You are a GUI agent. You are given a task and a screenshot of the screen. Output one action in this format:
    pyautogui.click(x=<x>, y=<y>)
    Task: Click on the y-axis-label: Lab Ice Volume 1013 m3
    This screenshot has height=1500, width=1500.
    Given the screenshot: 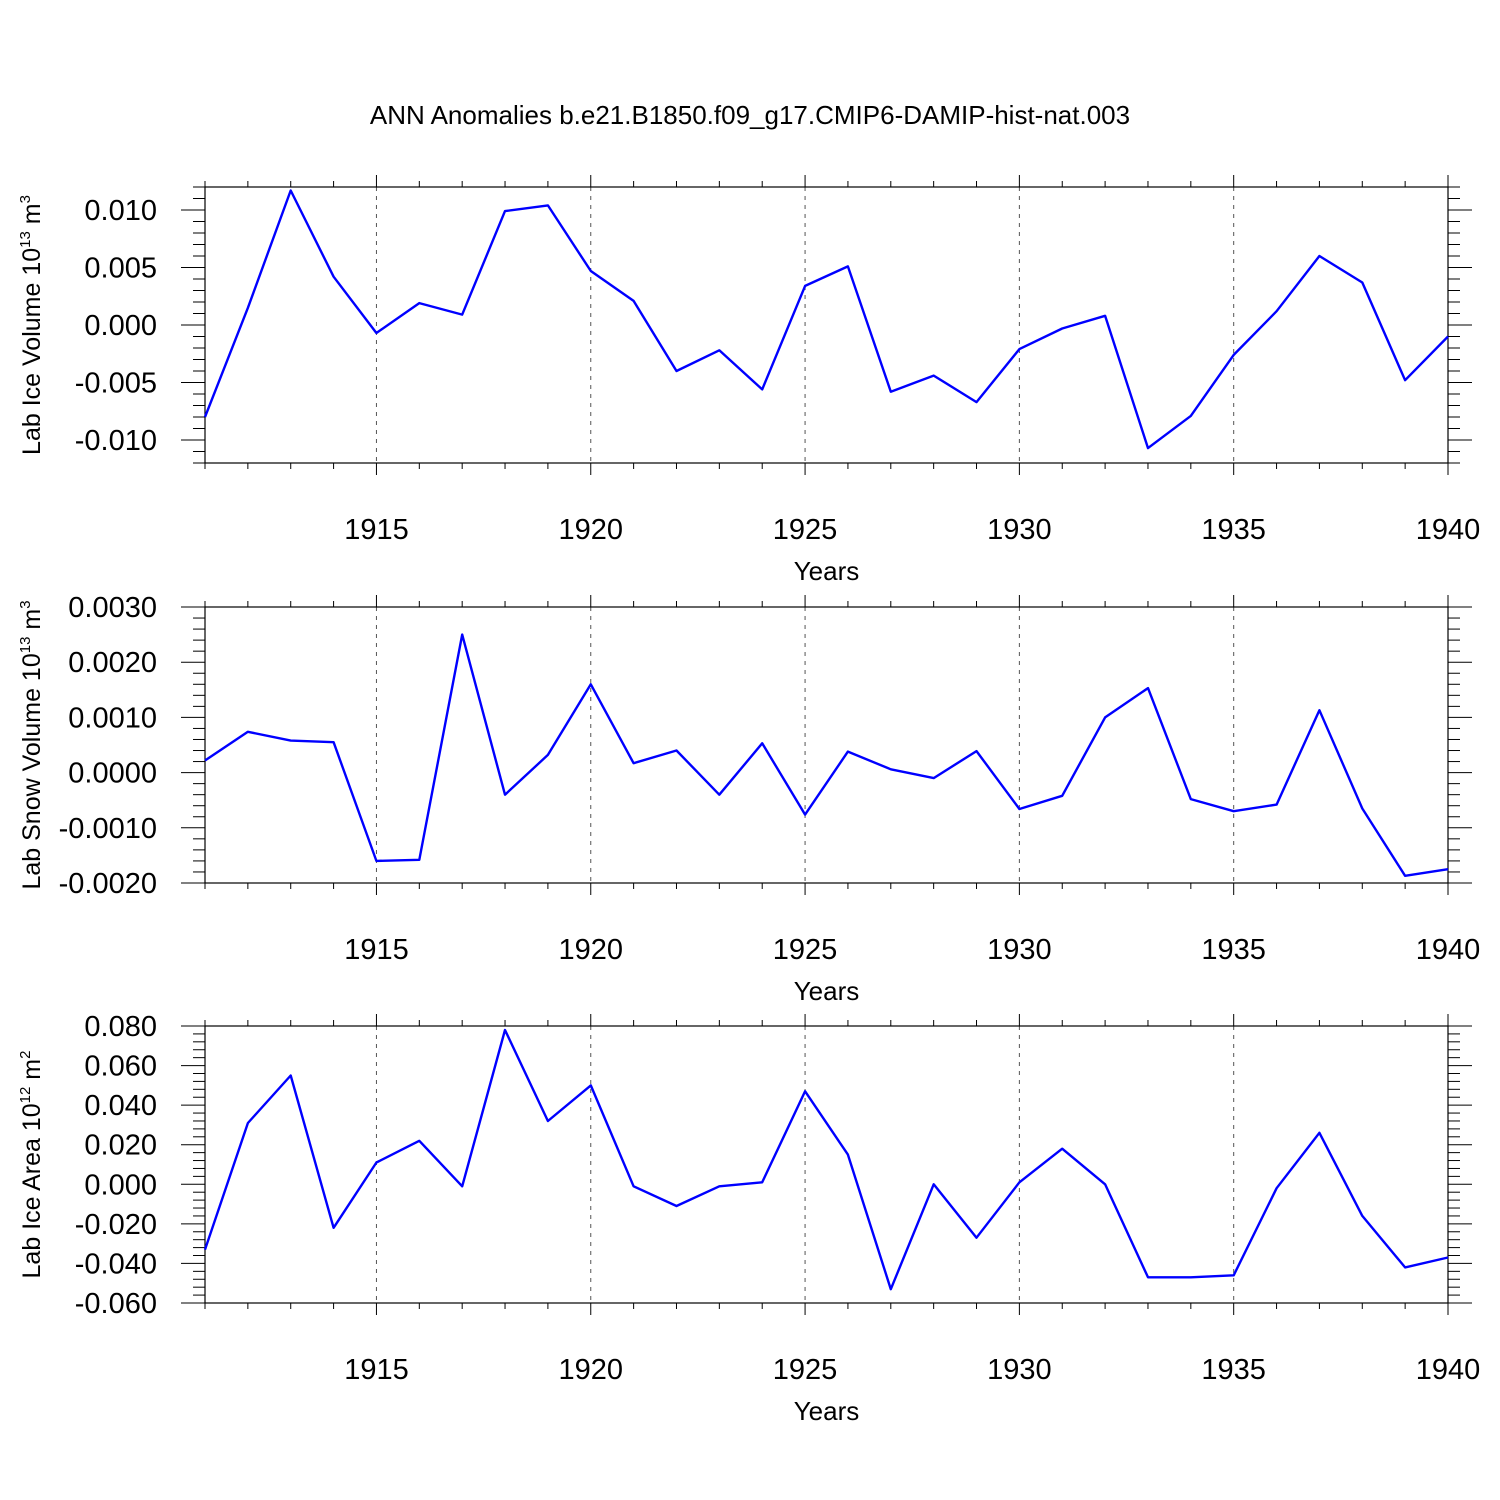 What is the action you would take?
    pyautogui.click(x=31, y=325)
    